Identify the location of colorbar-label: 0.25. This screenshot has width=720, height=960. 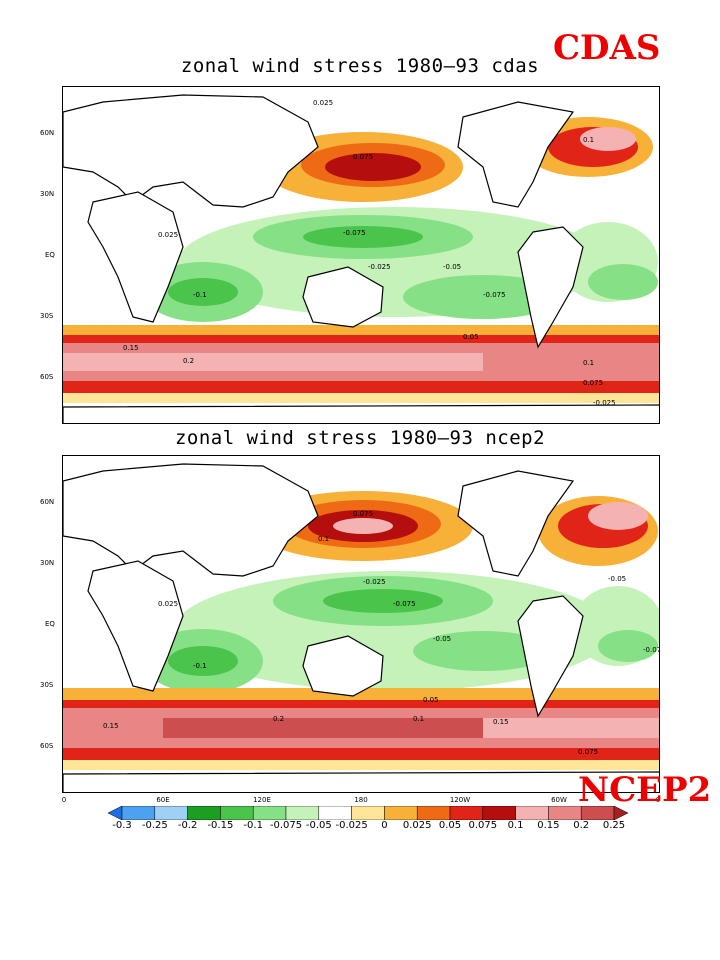
(614, 825).